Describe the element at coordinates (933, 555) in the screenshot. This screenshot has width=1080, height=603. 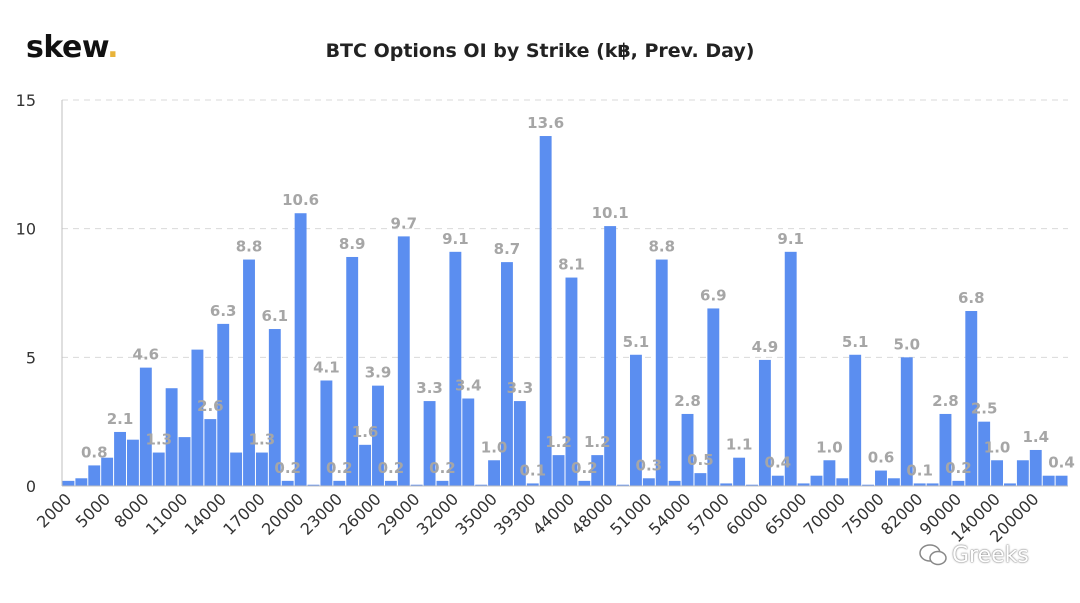
I see `chat-bubble-icon` at that location.